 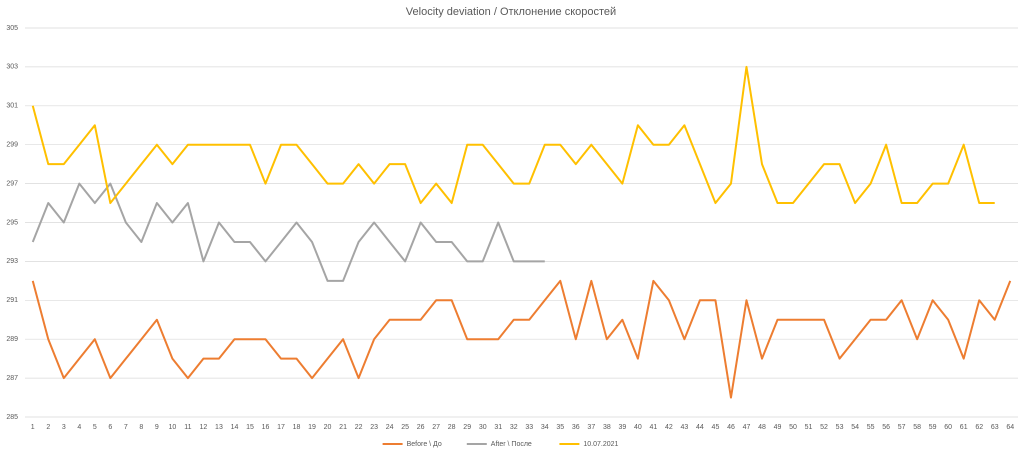 I want to click on x-tick-label: 20, so click(x=328, y=427).